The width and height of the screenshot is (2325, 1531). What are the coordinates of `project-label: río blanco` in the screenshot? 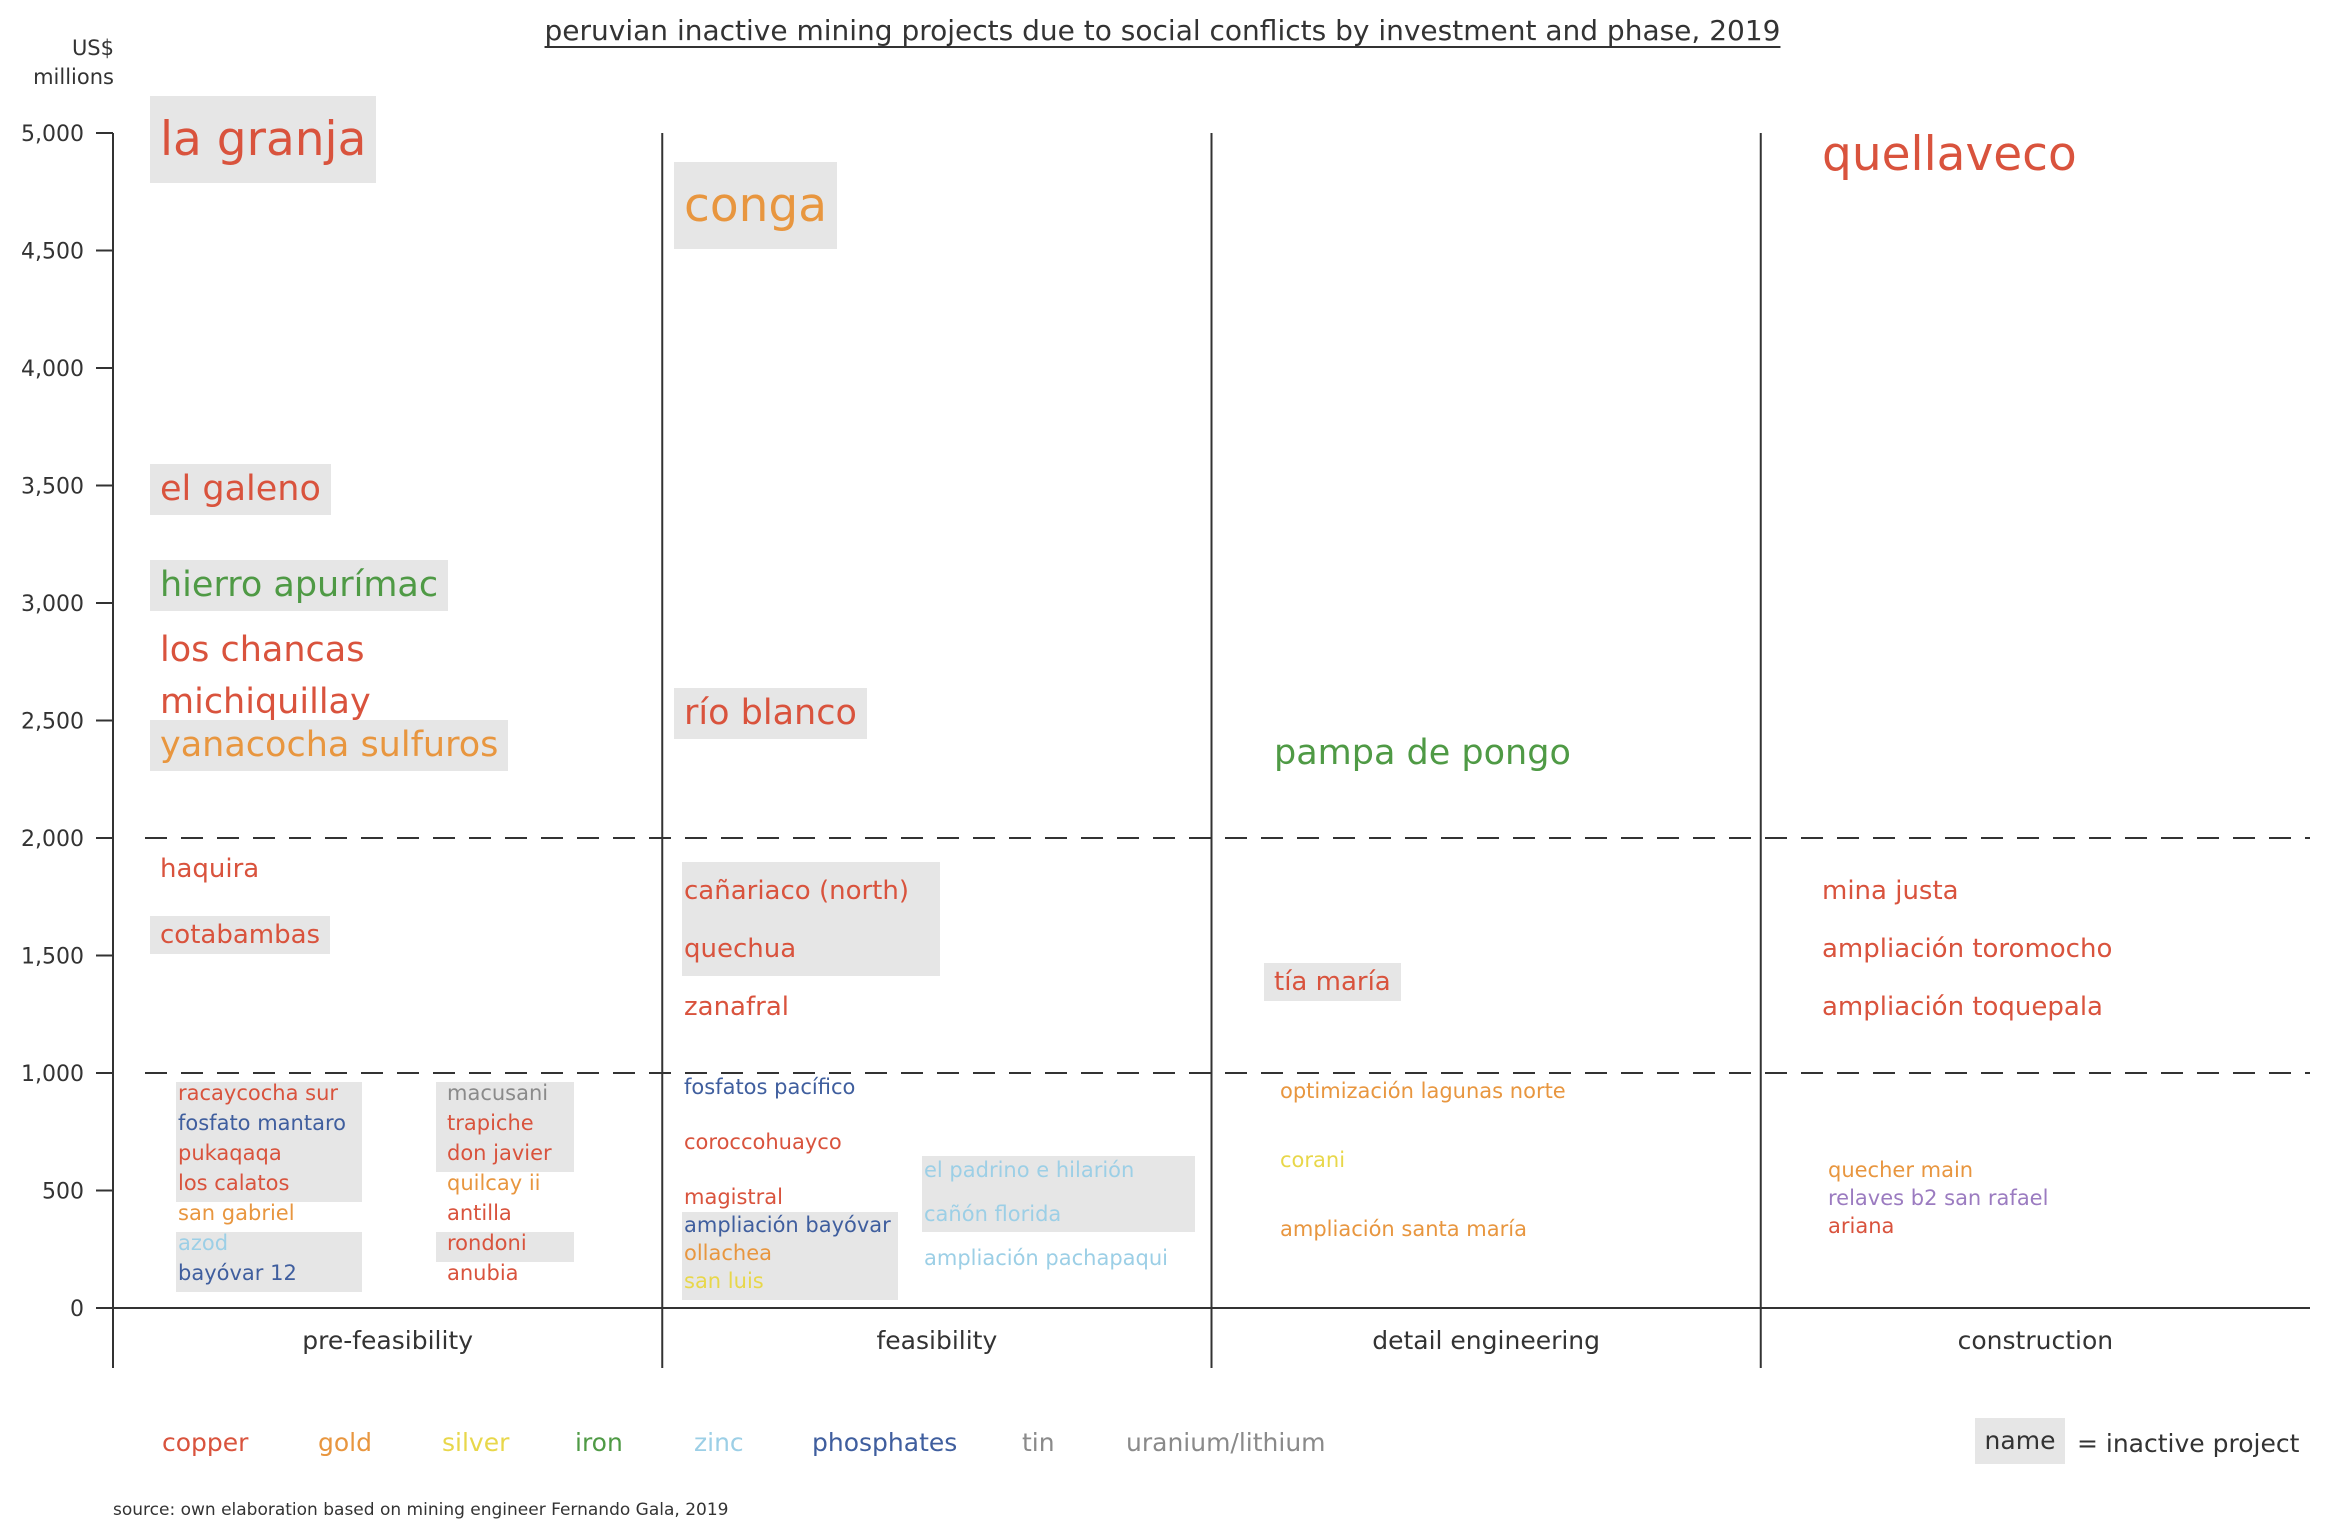 It's located at (770, 713).